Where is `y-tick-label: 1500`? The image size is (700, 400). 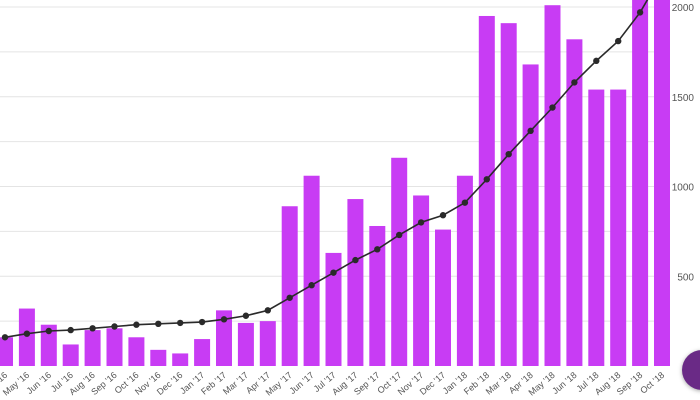 y-tick-label: 1500 is located at coordinates (683, 98).